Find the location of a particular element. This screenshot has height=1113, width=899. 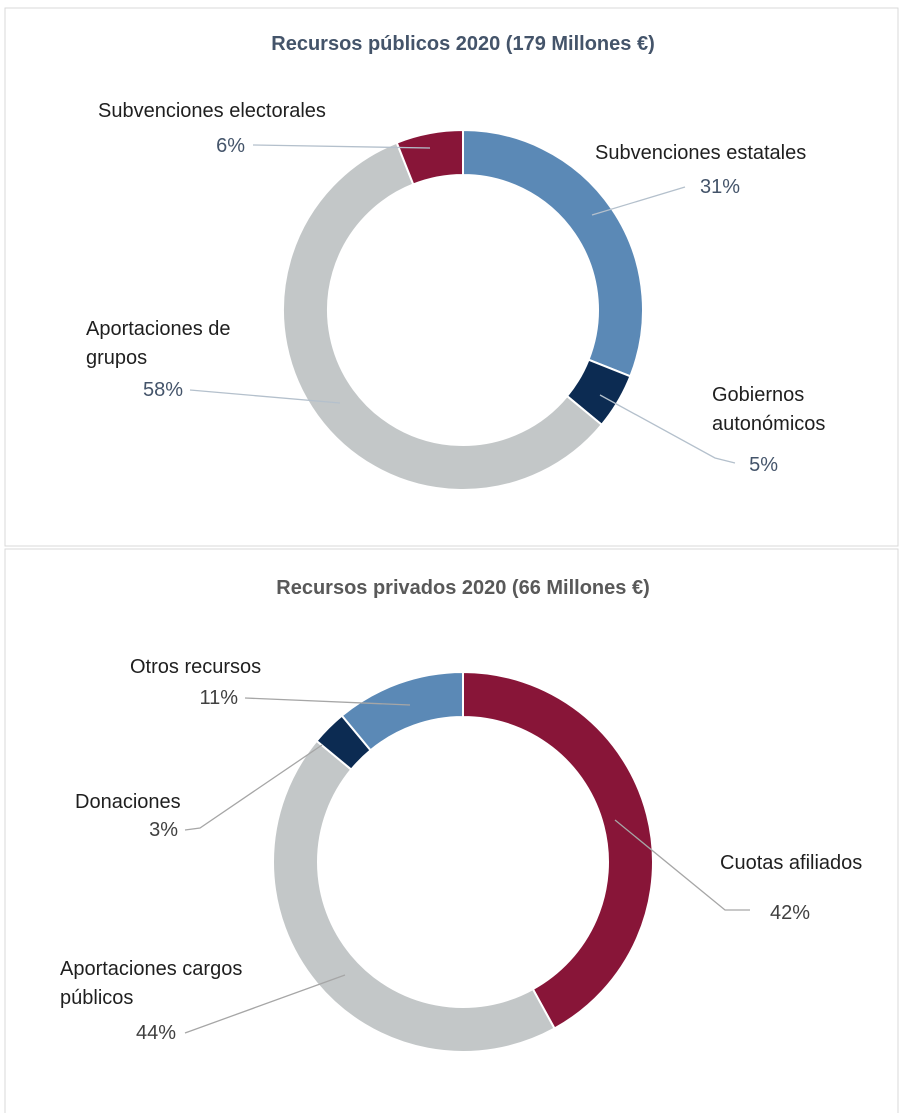

category-label: Subvenciones estatales is located at coordinates (701, 153).